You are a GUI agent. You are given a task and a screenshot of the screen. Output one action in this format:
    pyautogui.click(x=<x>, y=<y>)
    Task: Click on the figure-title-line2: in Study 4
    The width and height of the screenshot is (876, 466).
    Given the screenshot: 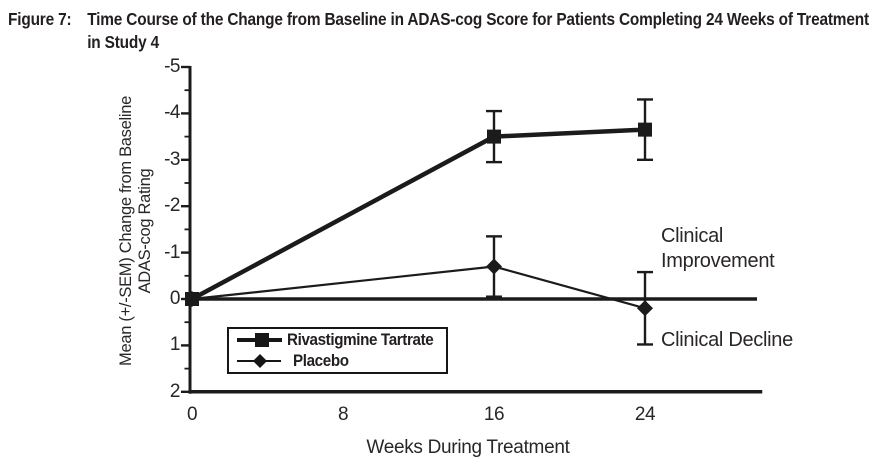 What is the action you would take?
    pyautogui.click(x=123, y=41)
    